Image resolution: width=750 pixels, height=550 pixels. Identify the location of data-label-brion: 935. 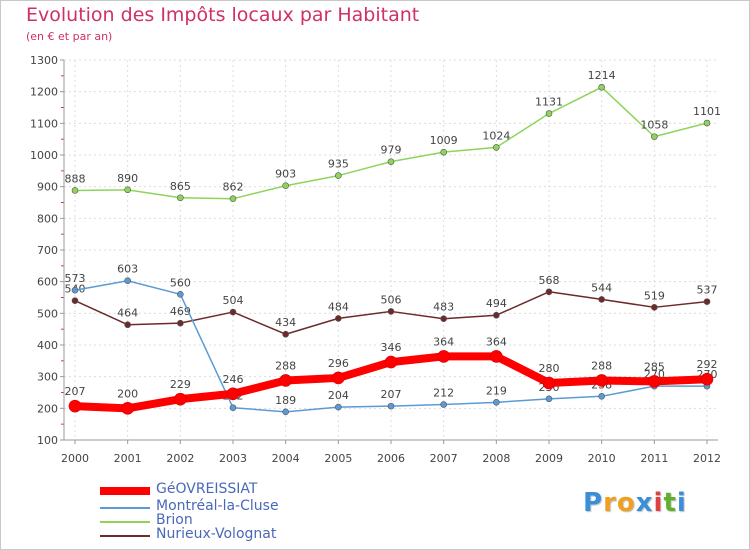
(338, 164).